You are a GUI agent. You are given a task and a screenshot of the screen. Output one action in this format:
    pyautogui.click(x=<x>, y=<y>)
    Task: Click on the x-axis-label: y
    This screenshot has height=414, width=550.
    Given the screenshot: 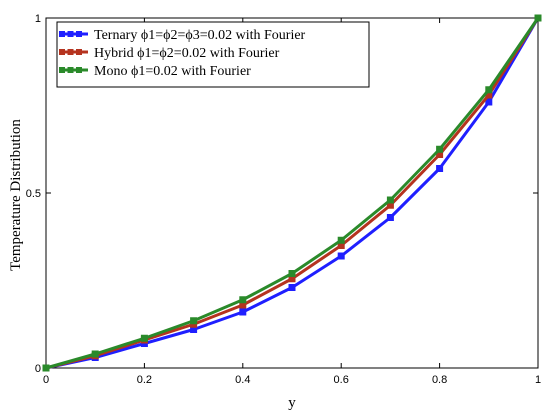 What is the action you would take?
    pyautogui.click(x=292, y=403)
    